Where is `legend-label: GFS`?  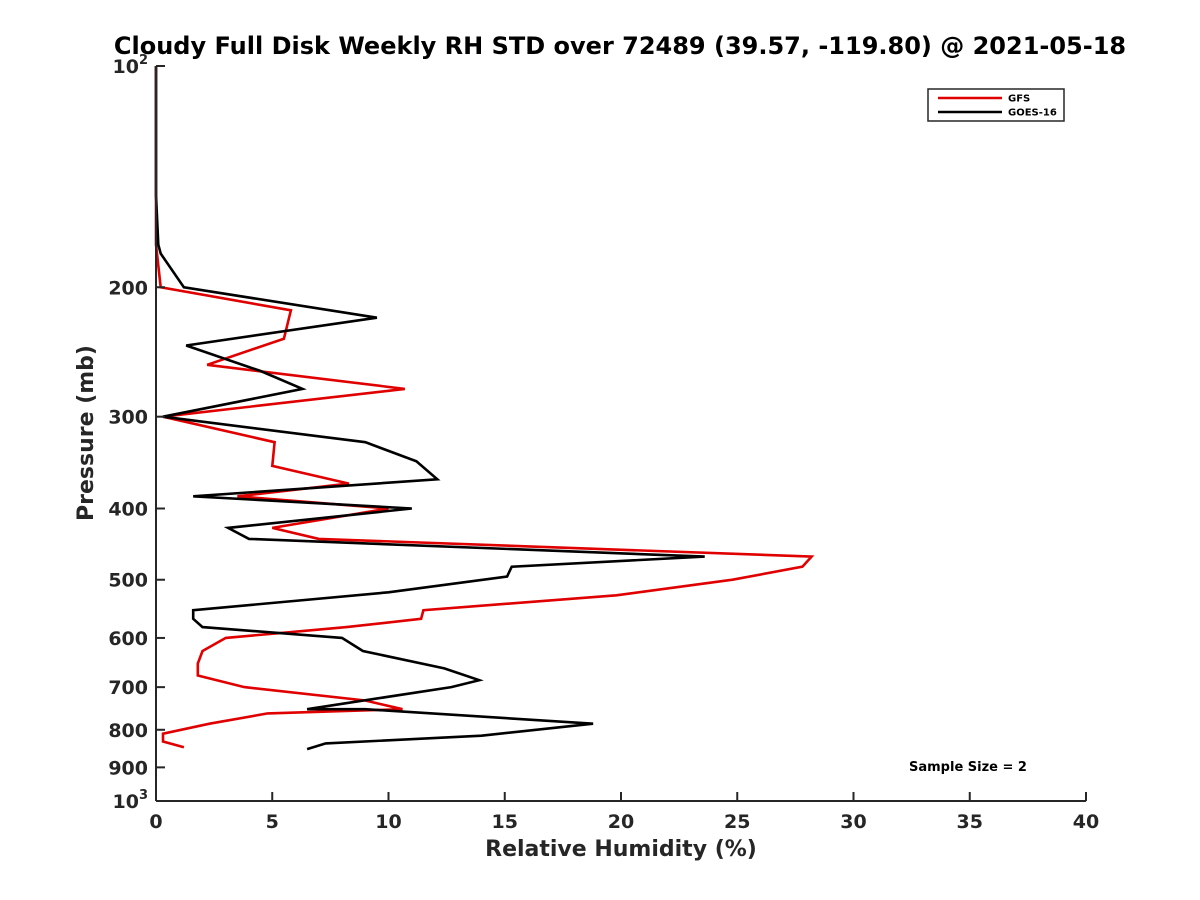
legend-label: GFS is located at coordinates (1019, 99).